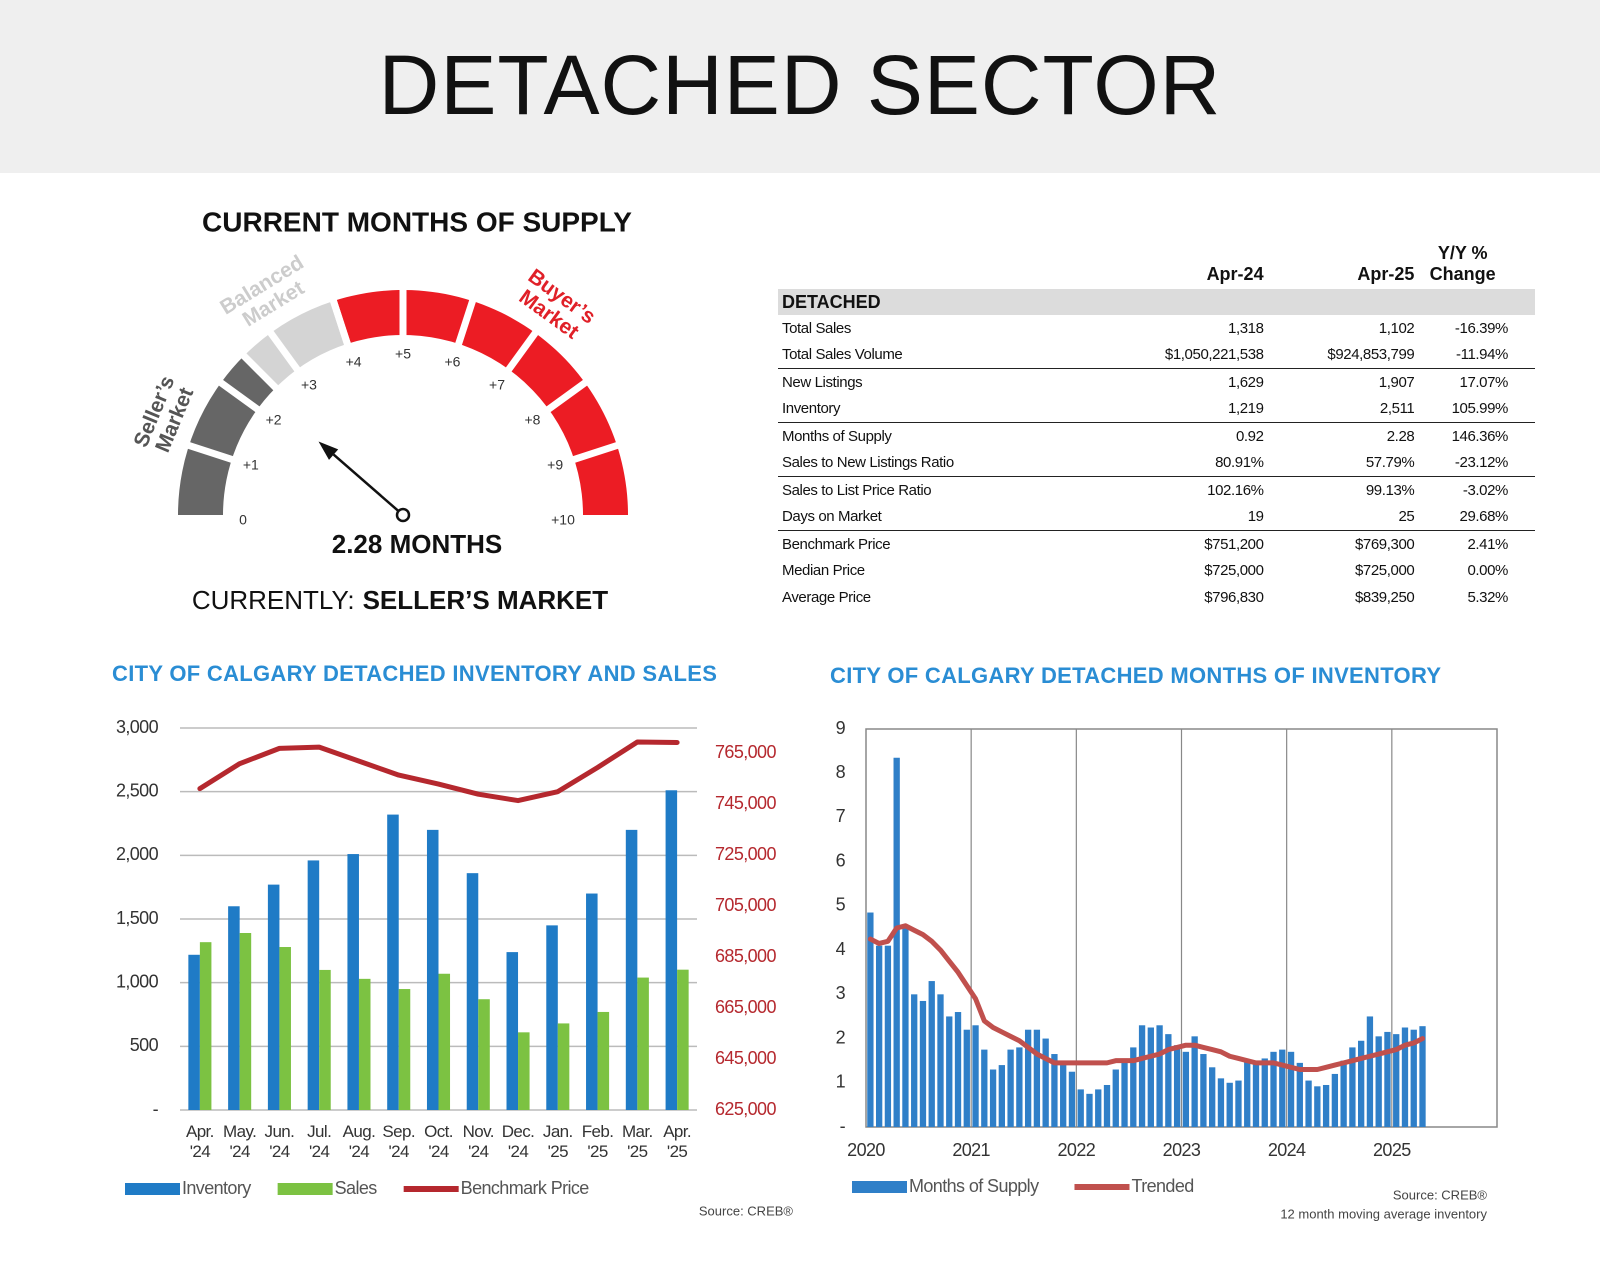 The image size is (1600, 1280). I want to click on x-tick-label: Jul. '24, so click(319, 1141).